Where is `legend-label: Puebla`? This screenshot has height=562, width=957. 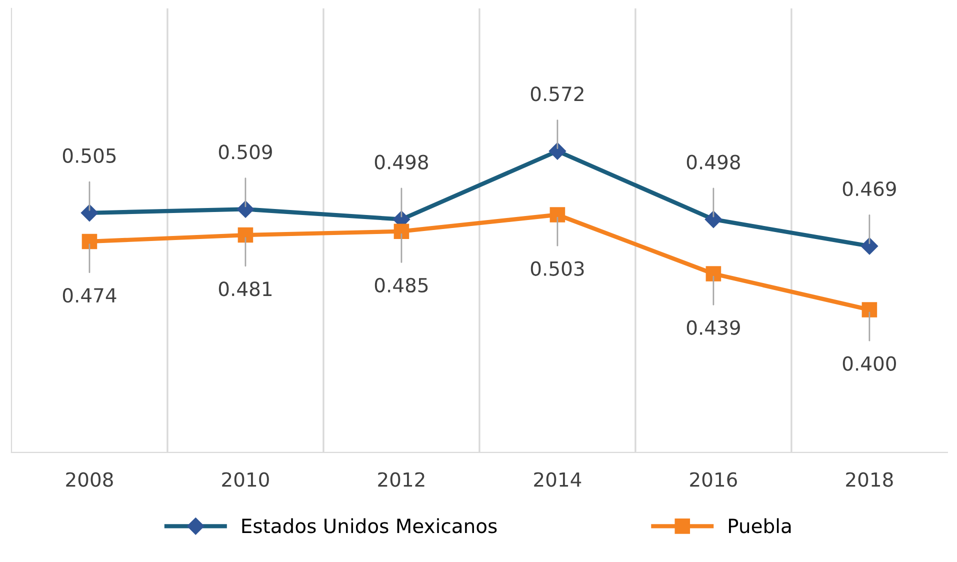
legend-label: Puebla is located at coordinates (760, 526).